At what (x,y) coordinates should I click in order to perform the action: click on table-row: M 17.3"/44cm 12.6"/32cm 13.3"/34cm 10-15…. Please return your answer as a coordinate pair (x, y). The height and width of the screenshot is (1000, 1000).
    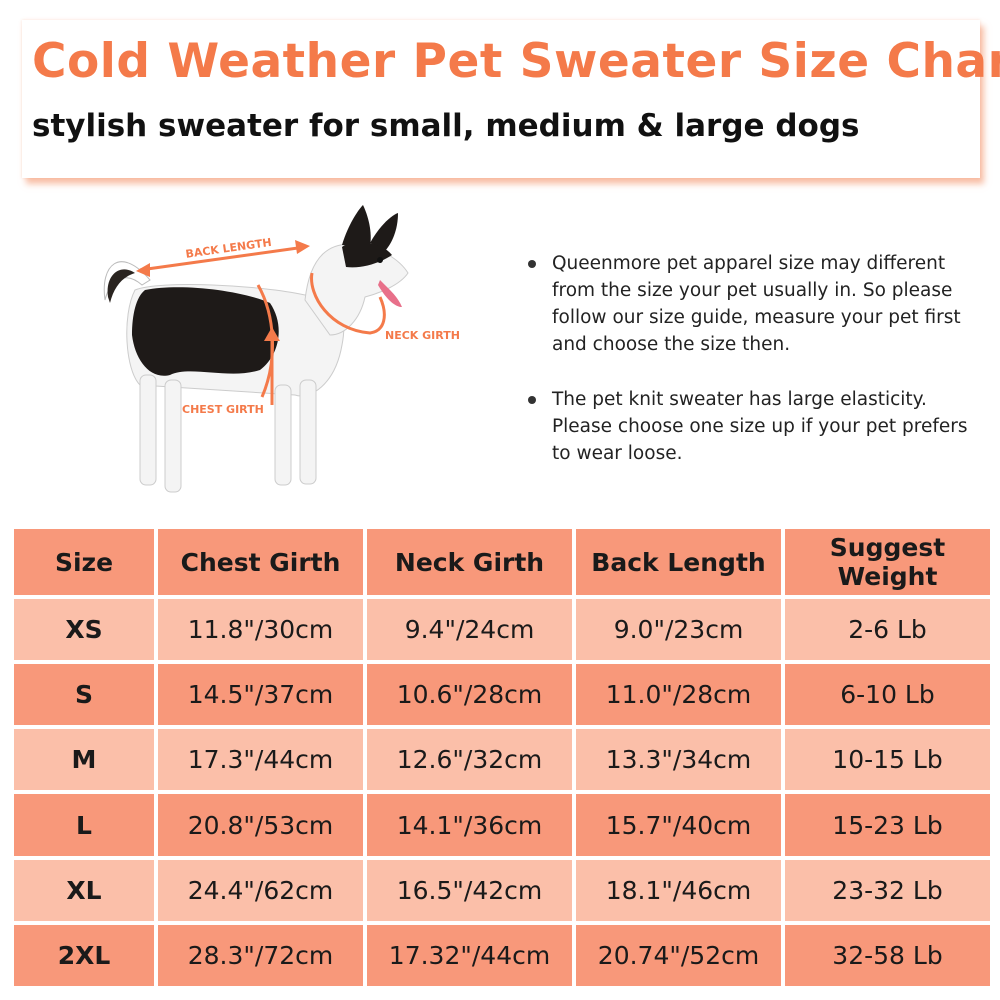
    Looking at the image, I should click on (502, 760).